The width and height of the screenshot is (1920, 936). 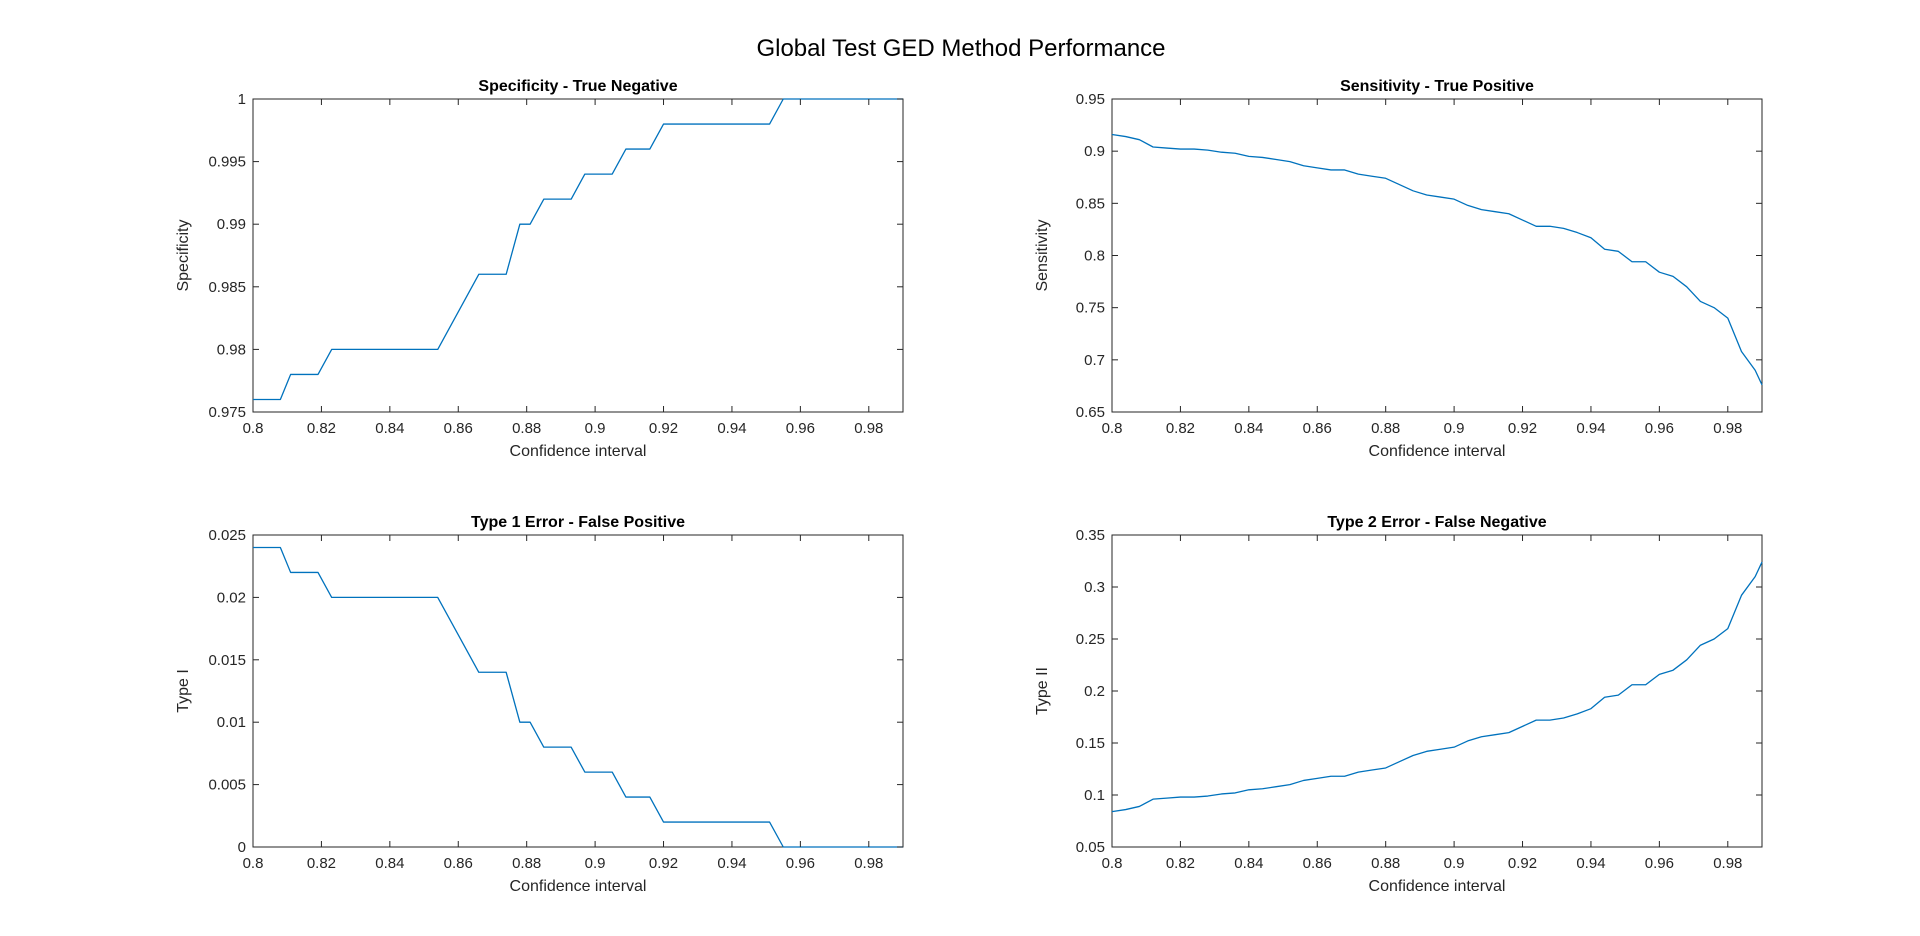 I want to click on y-tick-label: 0.1, so click(x=1094, y=795).